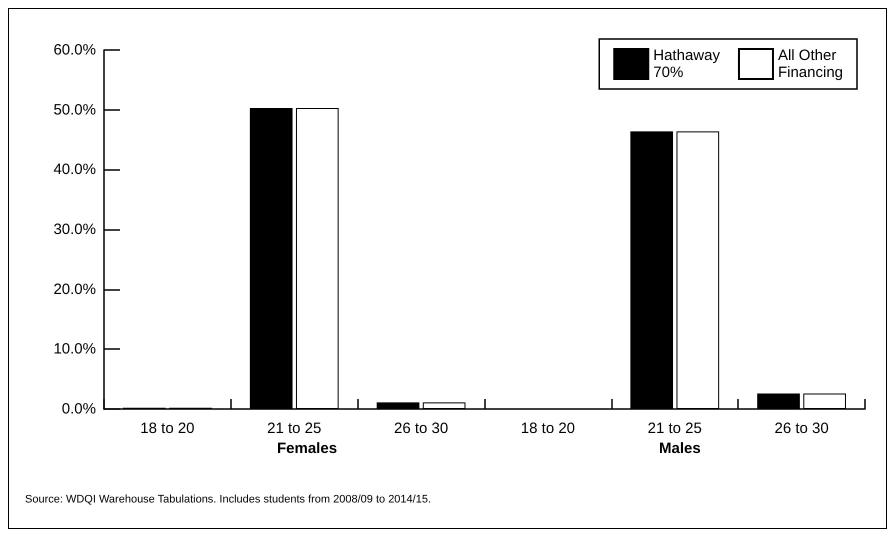 This screenshot has height=537, width=895. Describe the element at coordinates (686, 64) in the screenshot. I see `legend-label: Hathaway 70%` at that location.